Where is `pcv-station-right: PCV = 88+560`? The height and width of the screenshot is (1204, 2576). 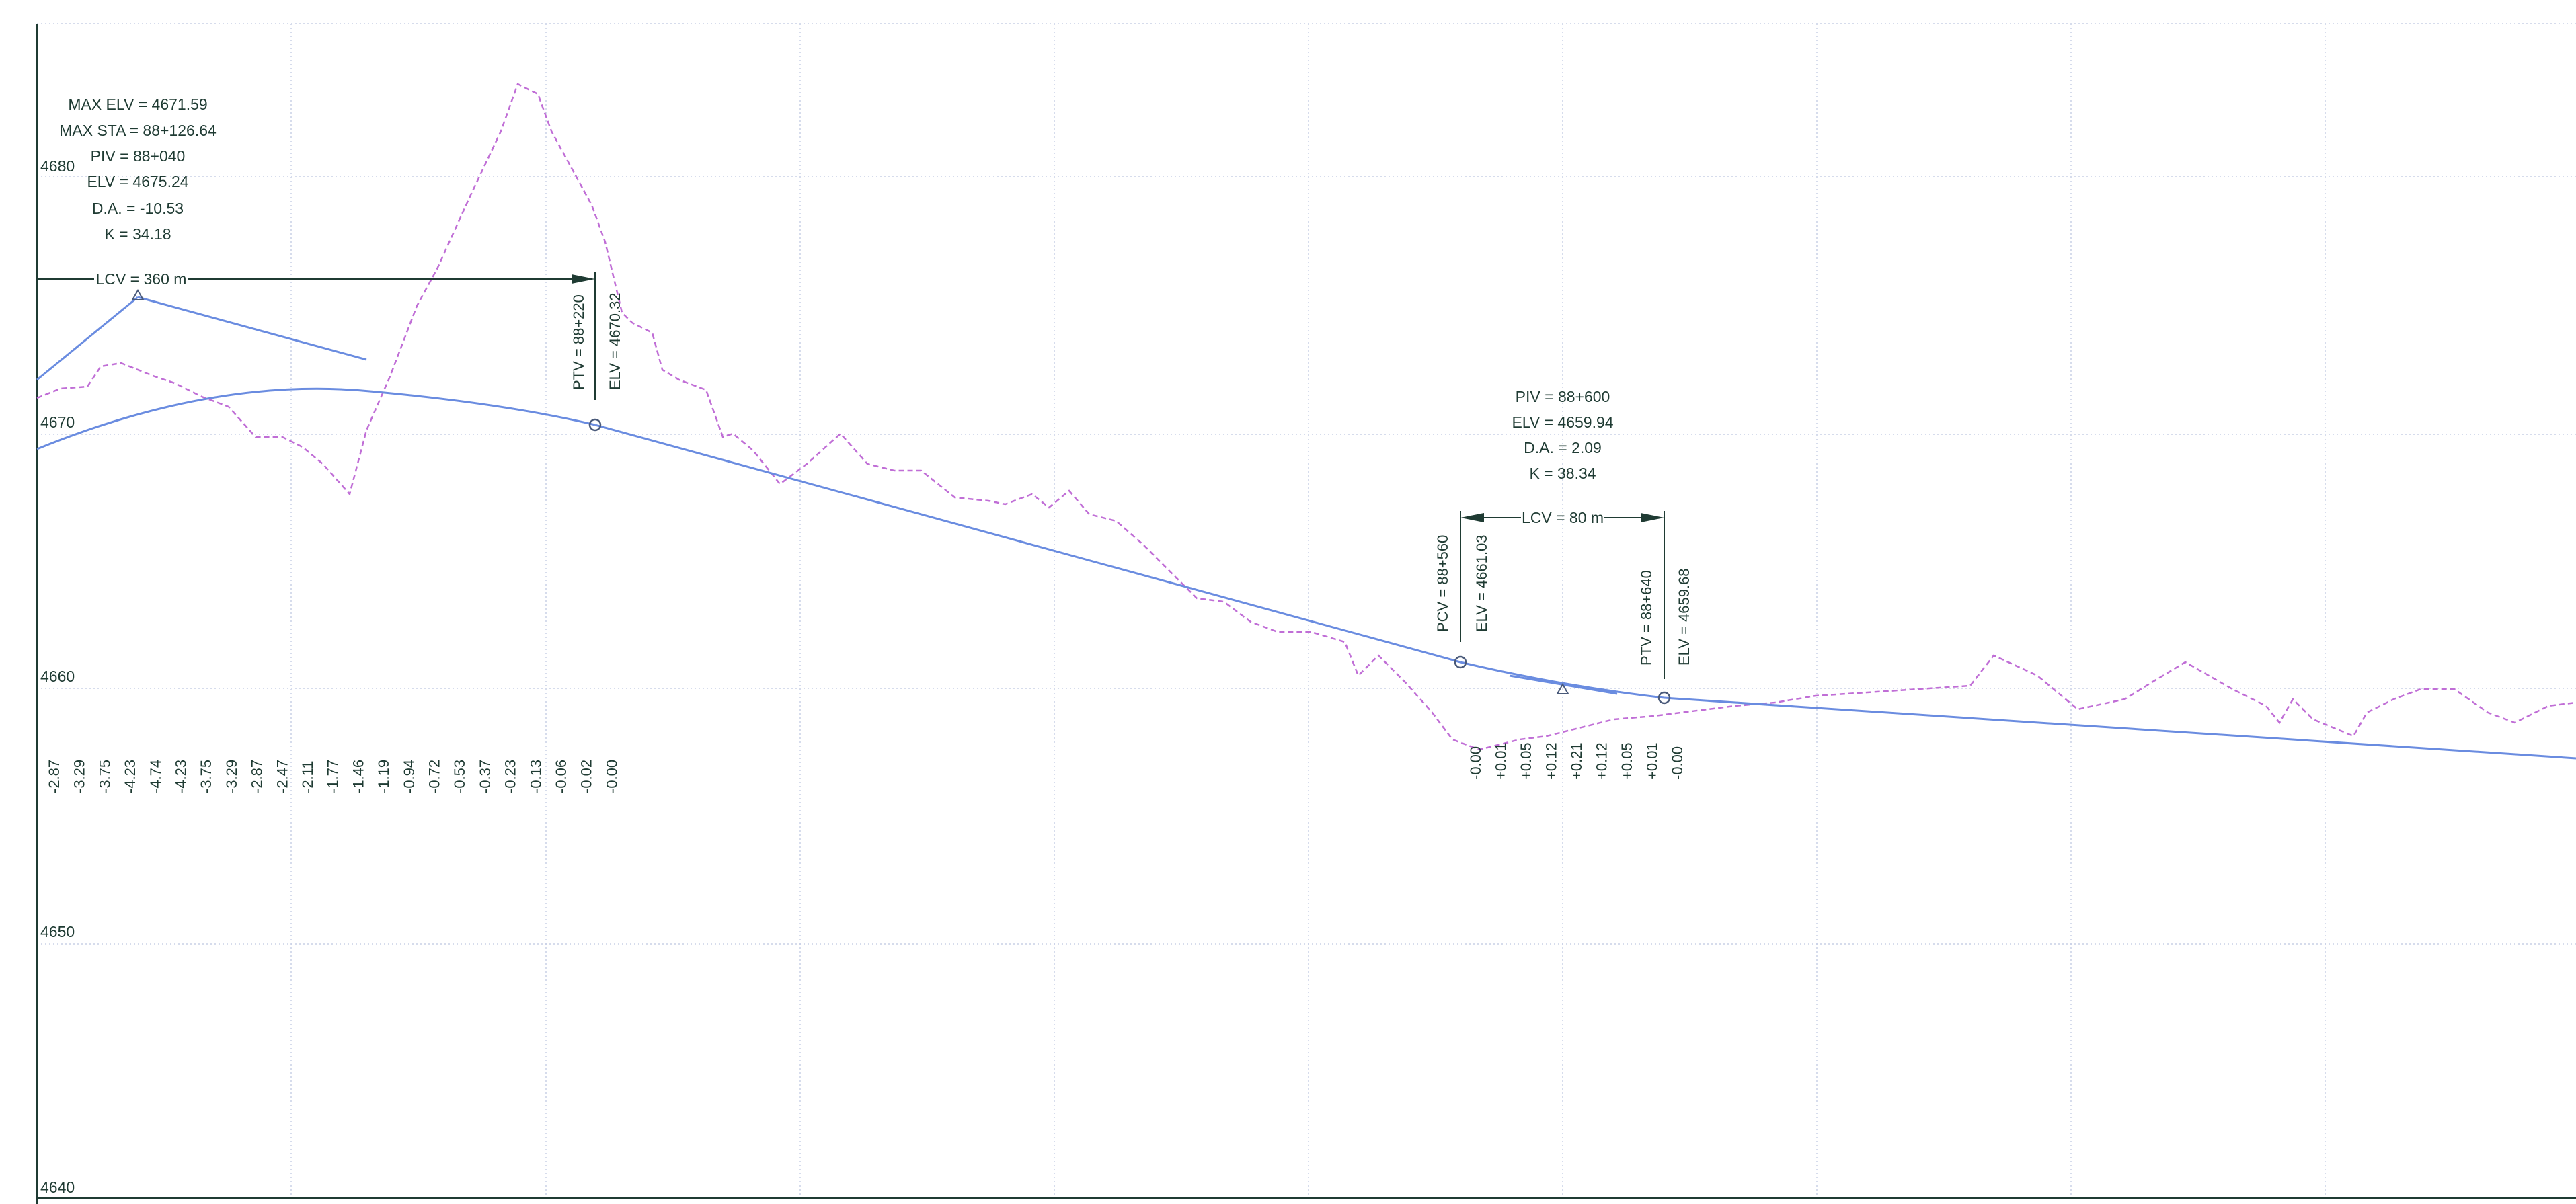 pcv-station-right: PCV = 88+560 is located at coordinates (1443, 583).